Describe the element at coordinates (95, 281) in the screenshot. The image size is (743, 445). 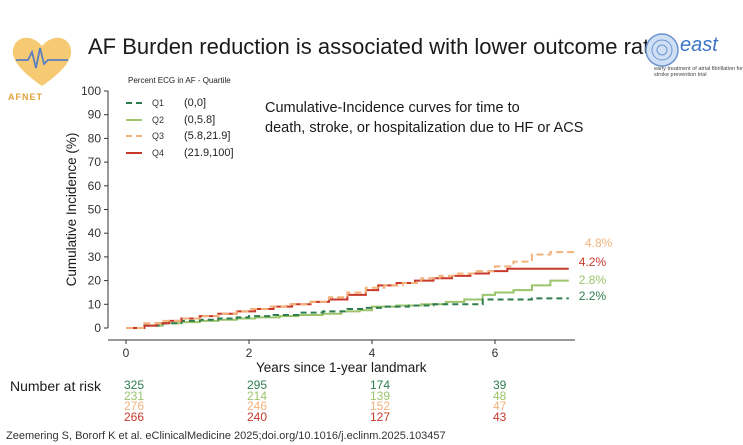
I see `y-tick-label: 20` at that location.